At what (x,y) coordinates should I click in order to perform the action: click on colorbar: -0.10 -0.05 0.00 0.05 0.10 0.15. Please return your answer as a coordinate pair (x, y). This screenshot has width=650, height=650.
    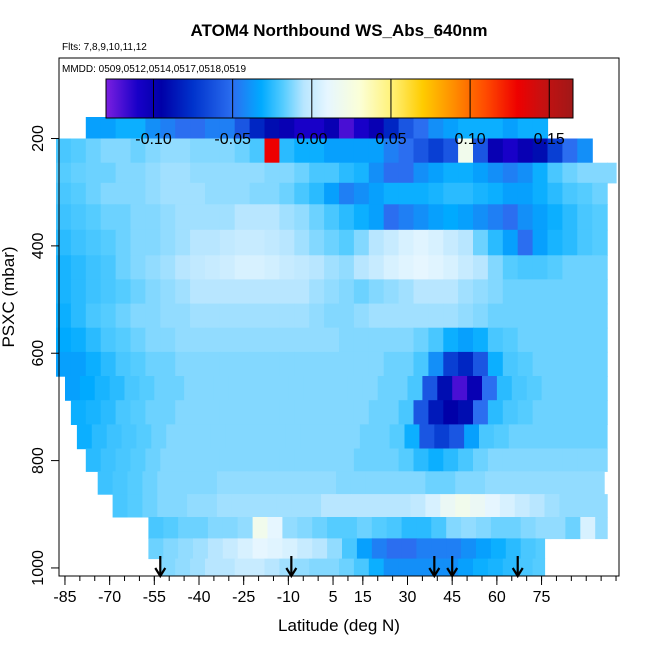
    Looking at the image, I should click on (339, 113).